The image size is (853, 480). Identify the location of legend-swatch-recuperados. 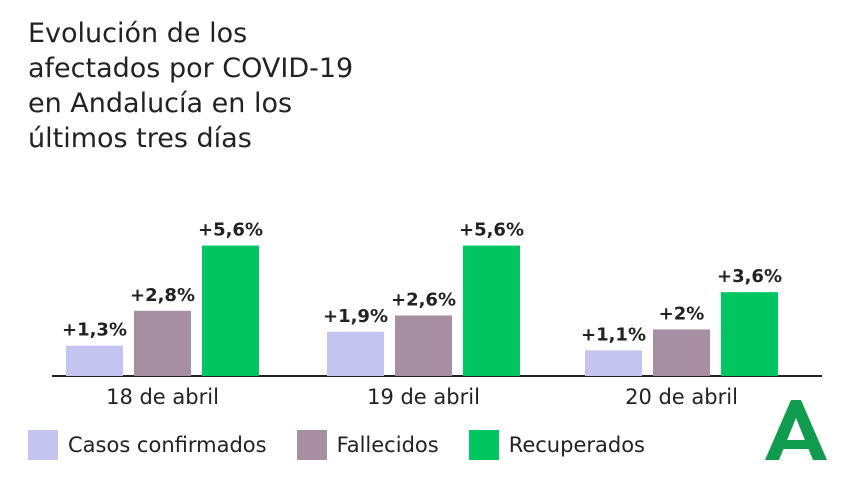
(483, 445).